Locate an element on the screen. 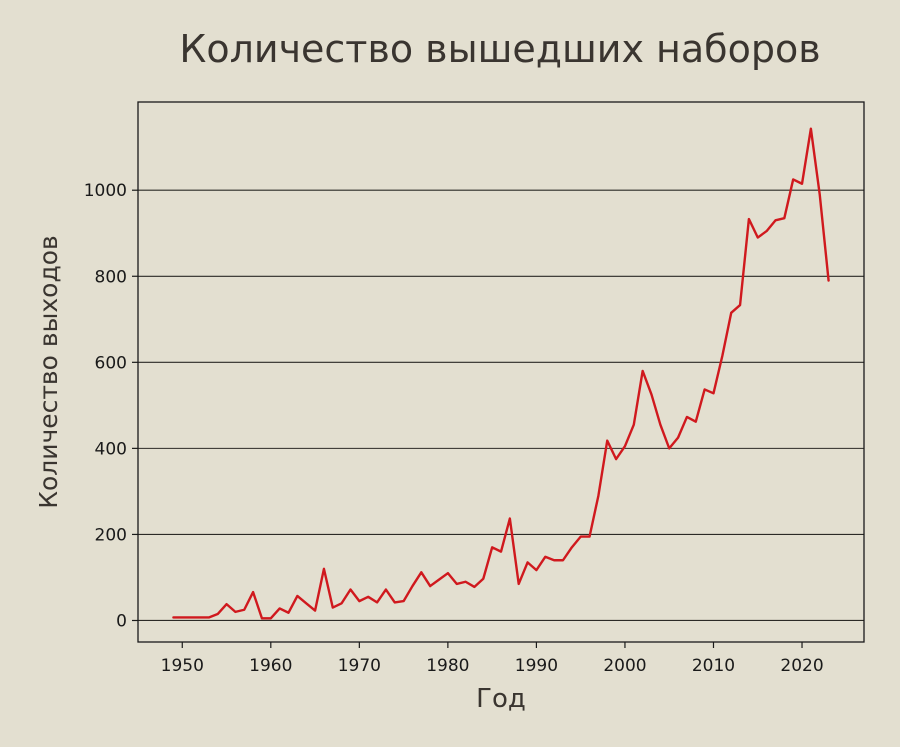 This screenshot has height=747, width=900. x-axis-label: Год is located at coordinates (501, 699).